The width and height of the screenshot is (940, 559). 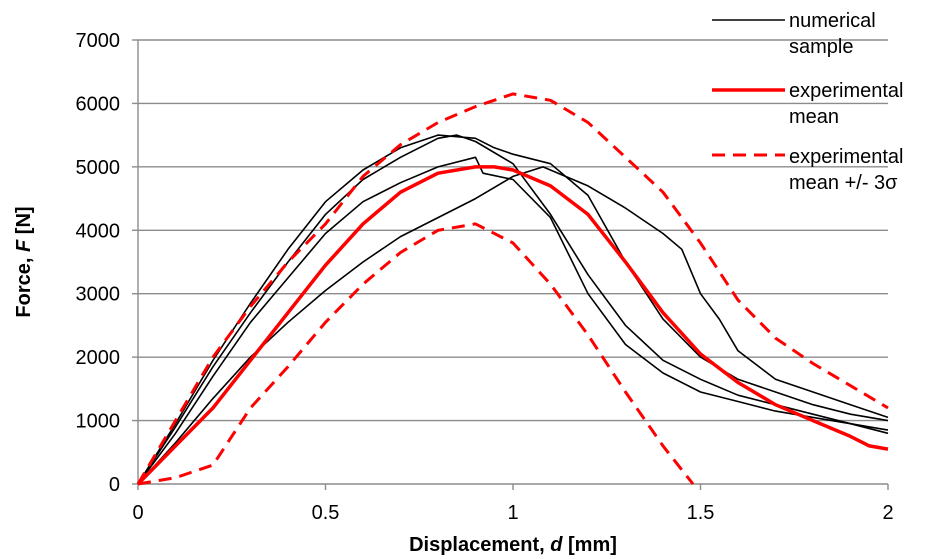 What do you see at coordinates (98, 231) in the screenshot?
I see `y-tick-label: 4000` at bounding box center [98, 231].